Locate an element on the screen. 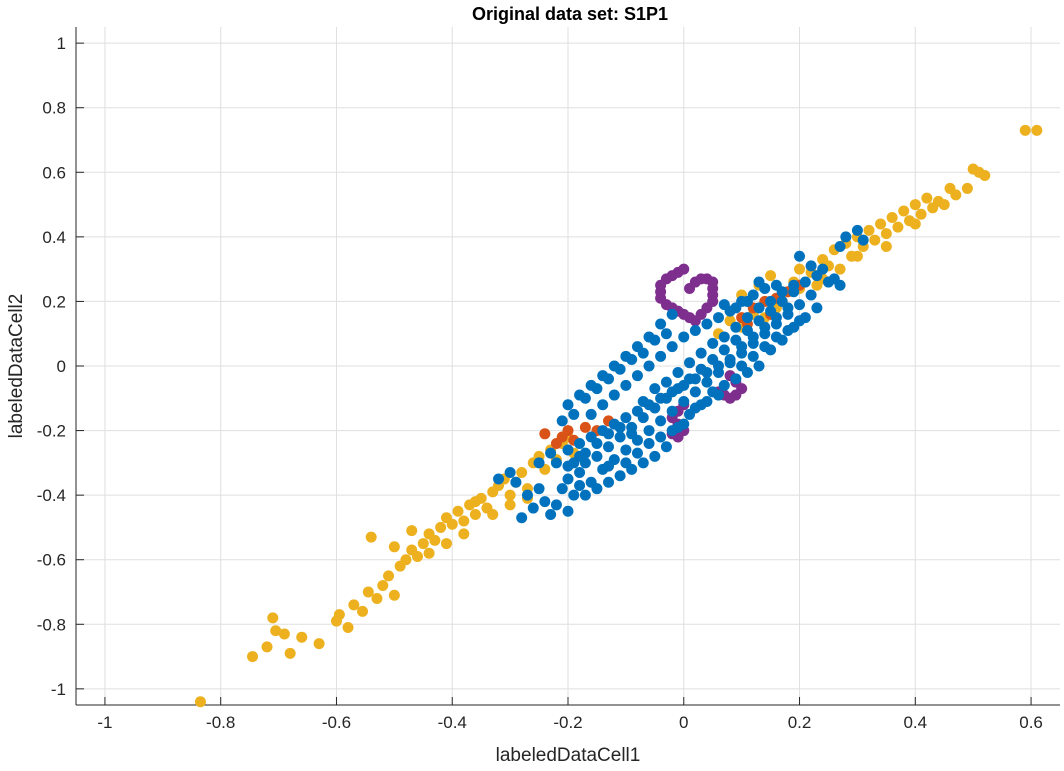 Image resolution: width=1064 pixels, height=771 pixels. y-tick-label: 1 is located at coordinates (61, 43).